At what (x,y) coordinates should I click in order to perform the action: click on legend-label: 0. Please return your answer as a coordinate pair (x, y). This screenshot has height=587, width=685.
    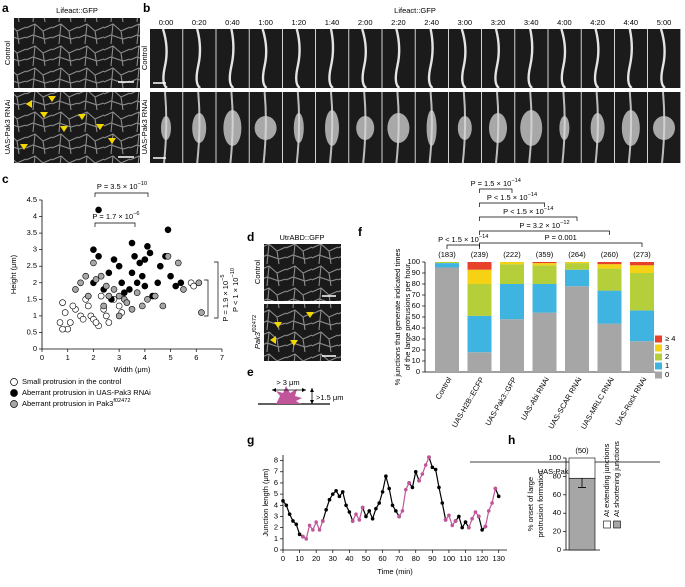
    Looking at the image, I should click on (667, 374).